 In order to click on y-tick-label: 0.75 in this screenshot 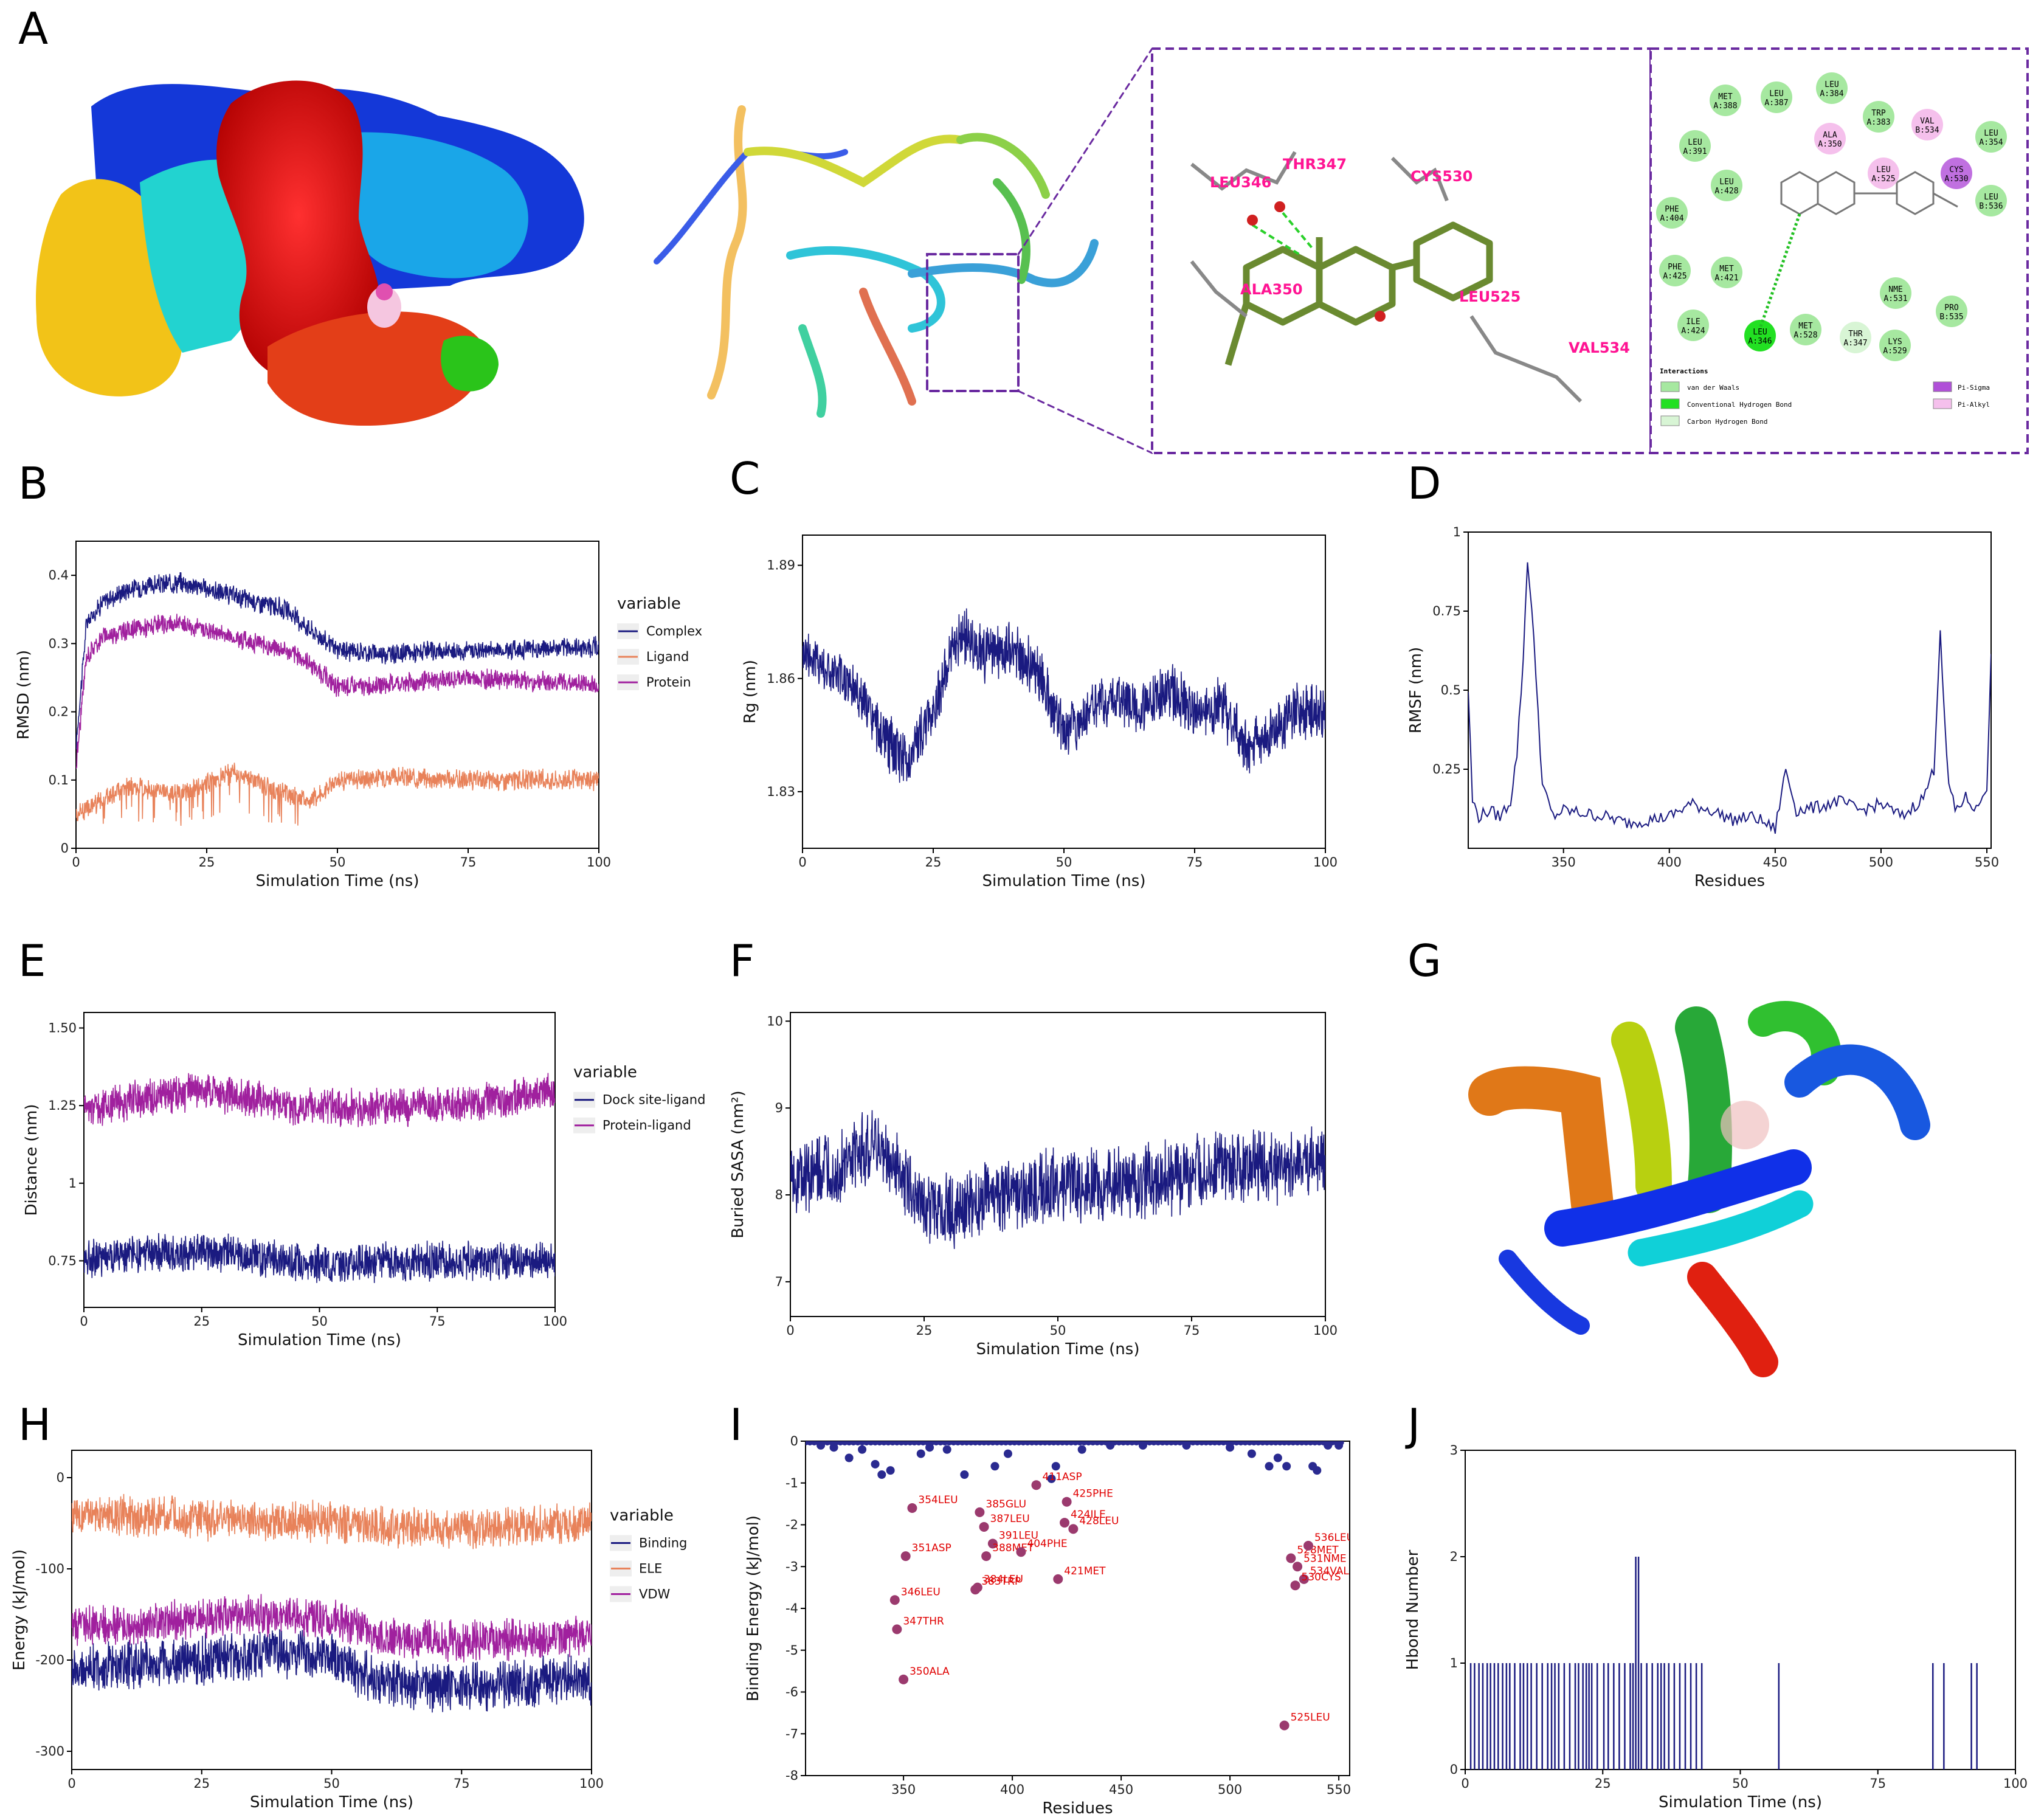, I will do `click(1447, 611)`.